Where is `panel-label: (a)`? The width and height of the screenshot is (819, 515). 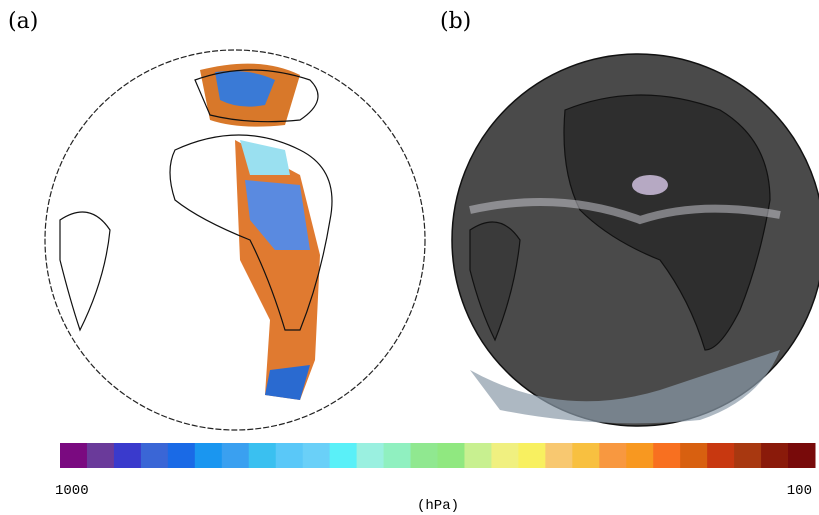
panel-label: (a) is located at coordinates (23, 21).